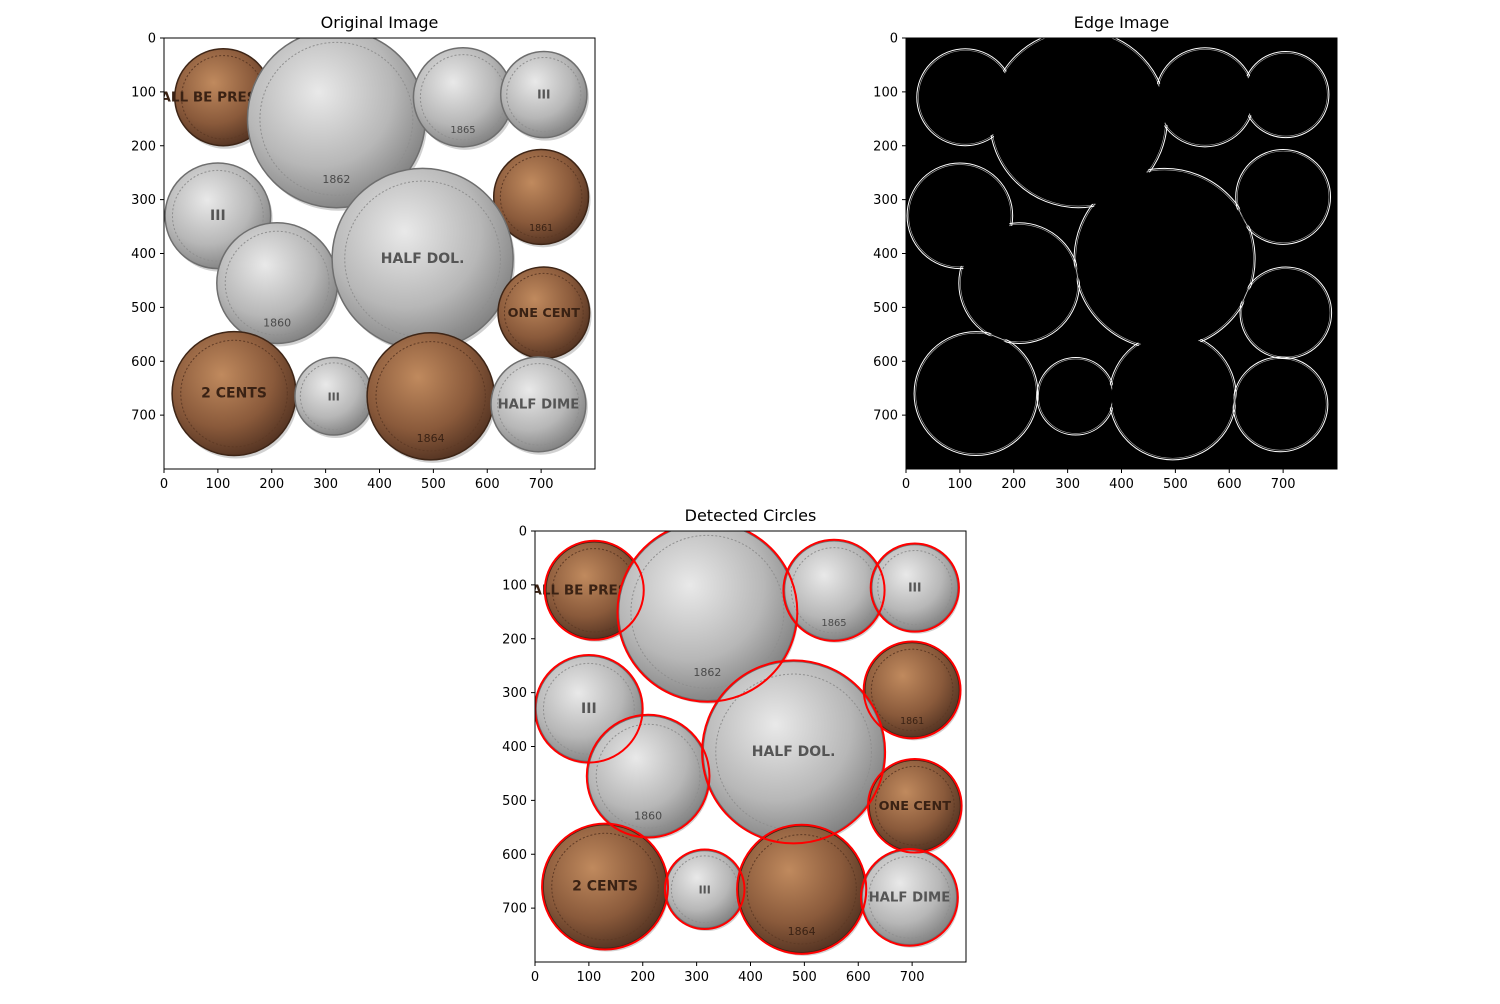 This screenshot has width=1500, height=1004. I want to click on edge-layer, so click(1119, 249).